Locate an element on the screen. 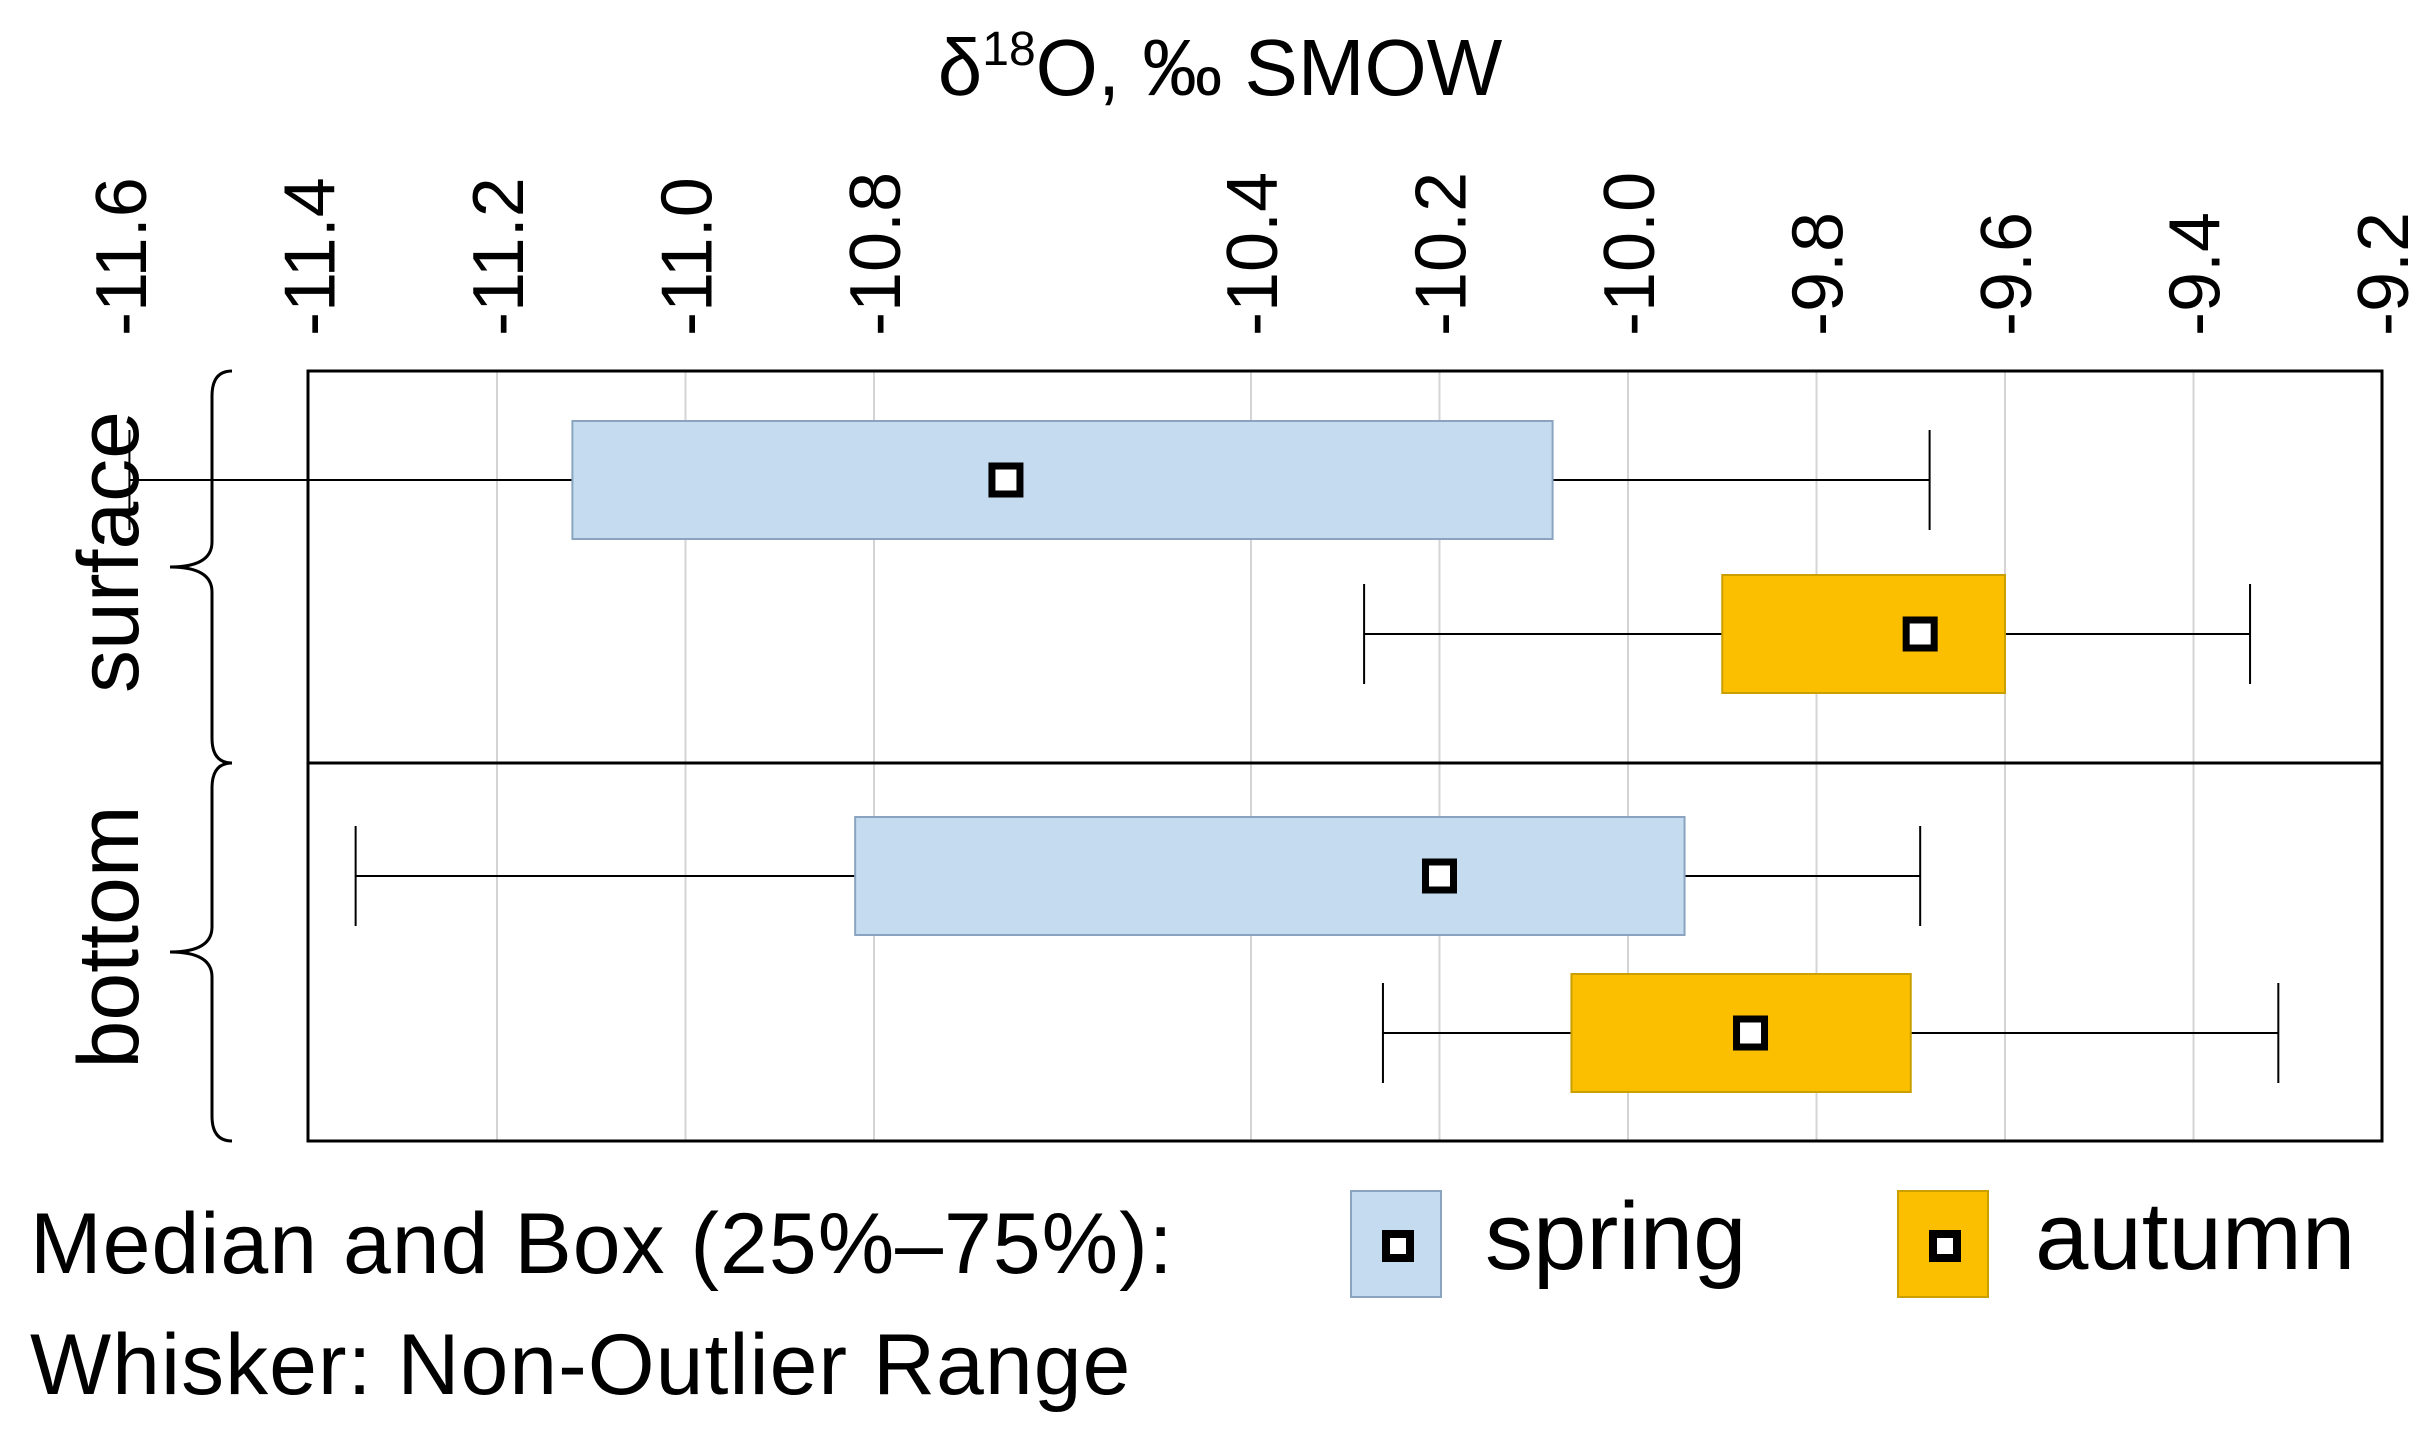 Image resolution: width=2430 pixels, height=1433 pixels. x-tick-label: -11.0 is located at coordinates (688, 256).